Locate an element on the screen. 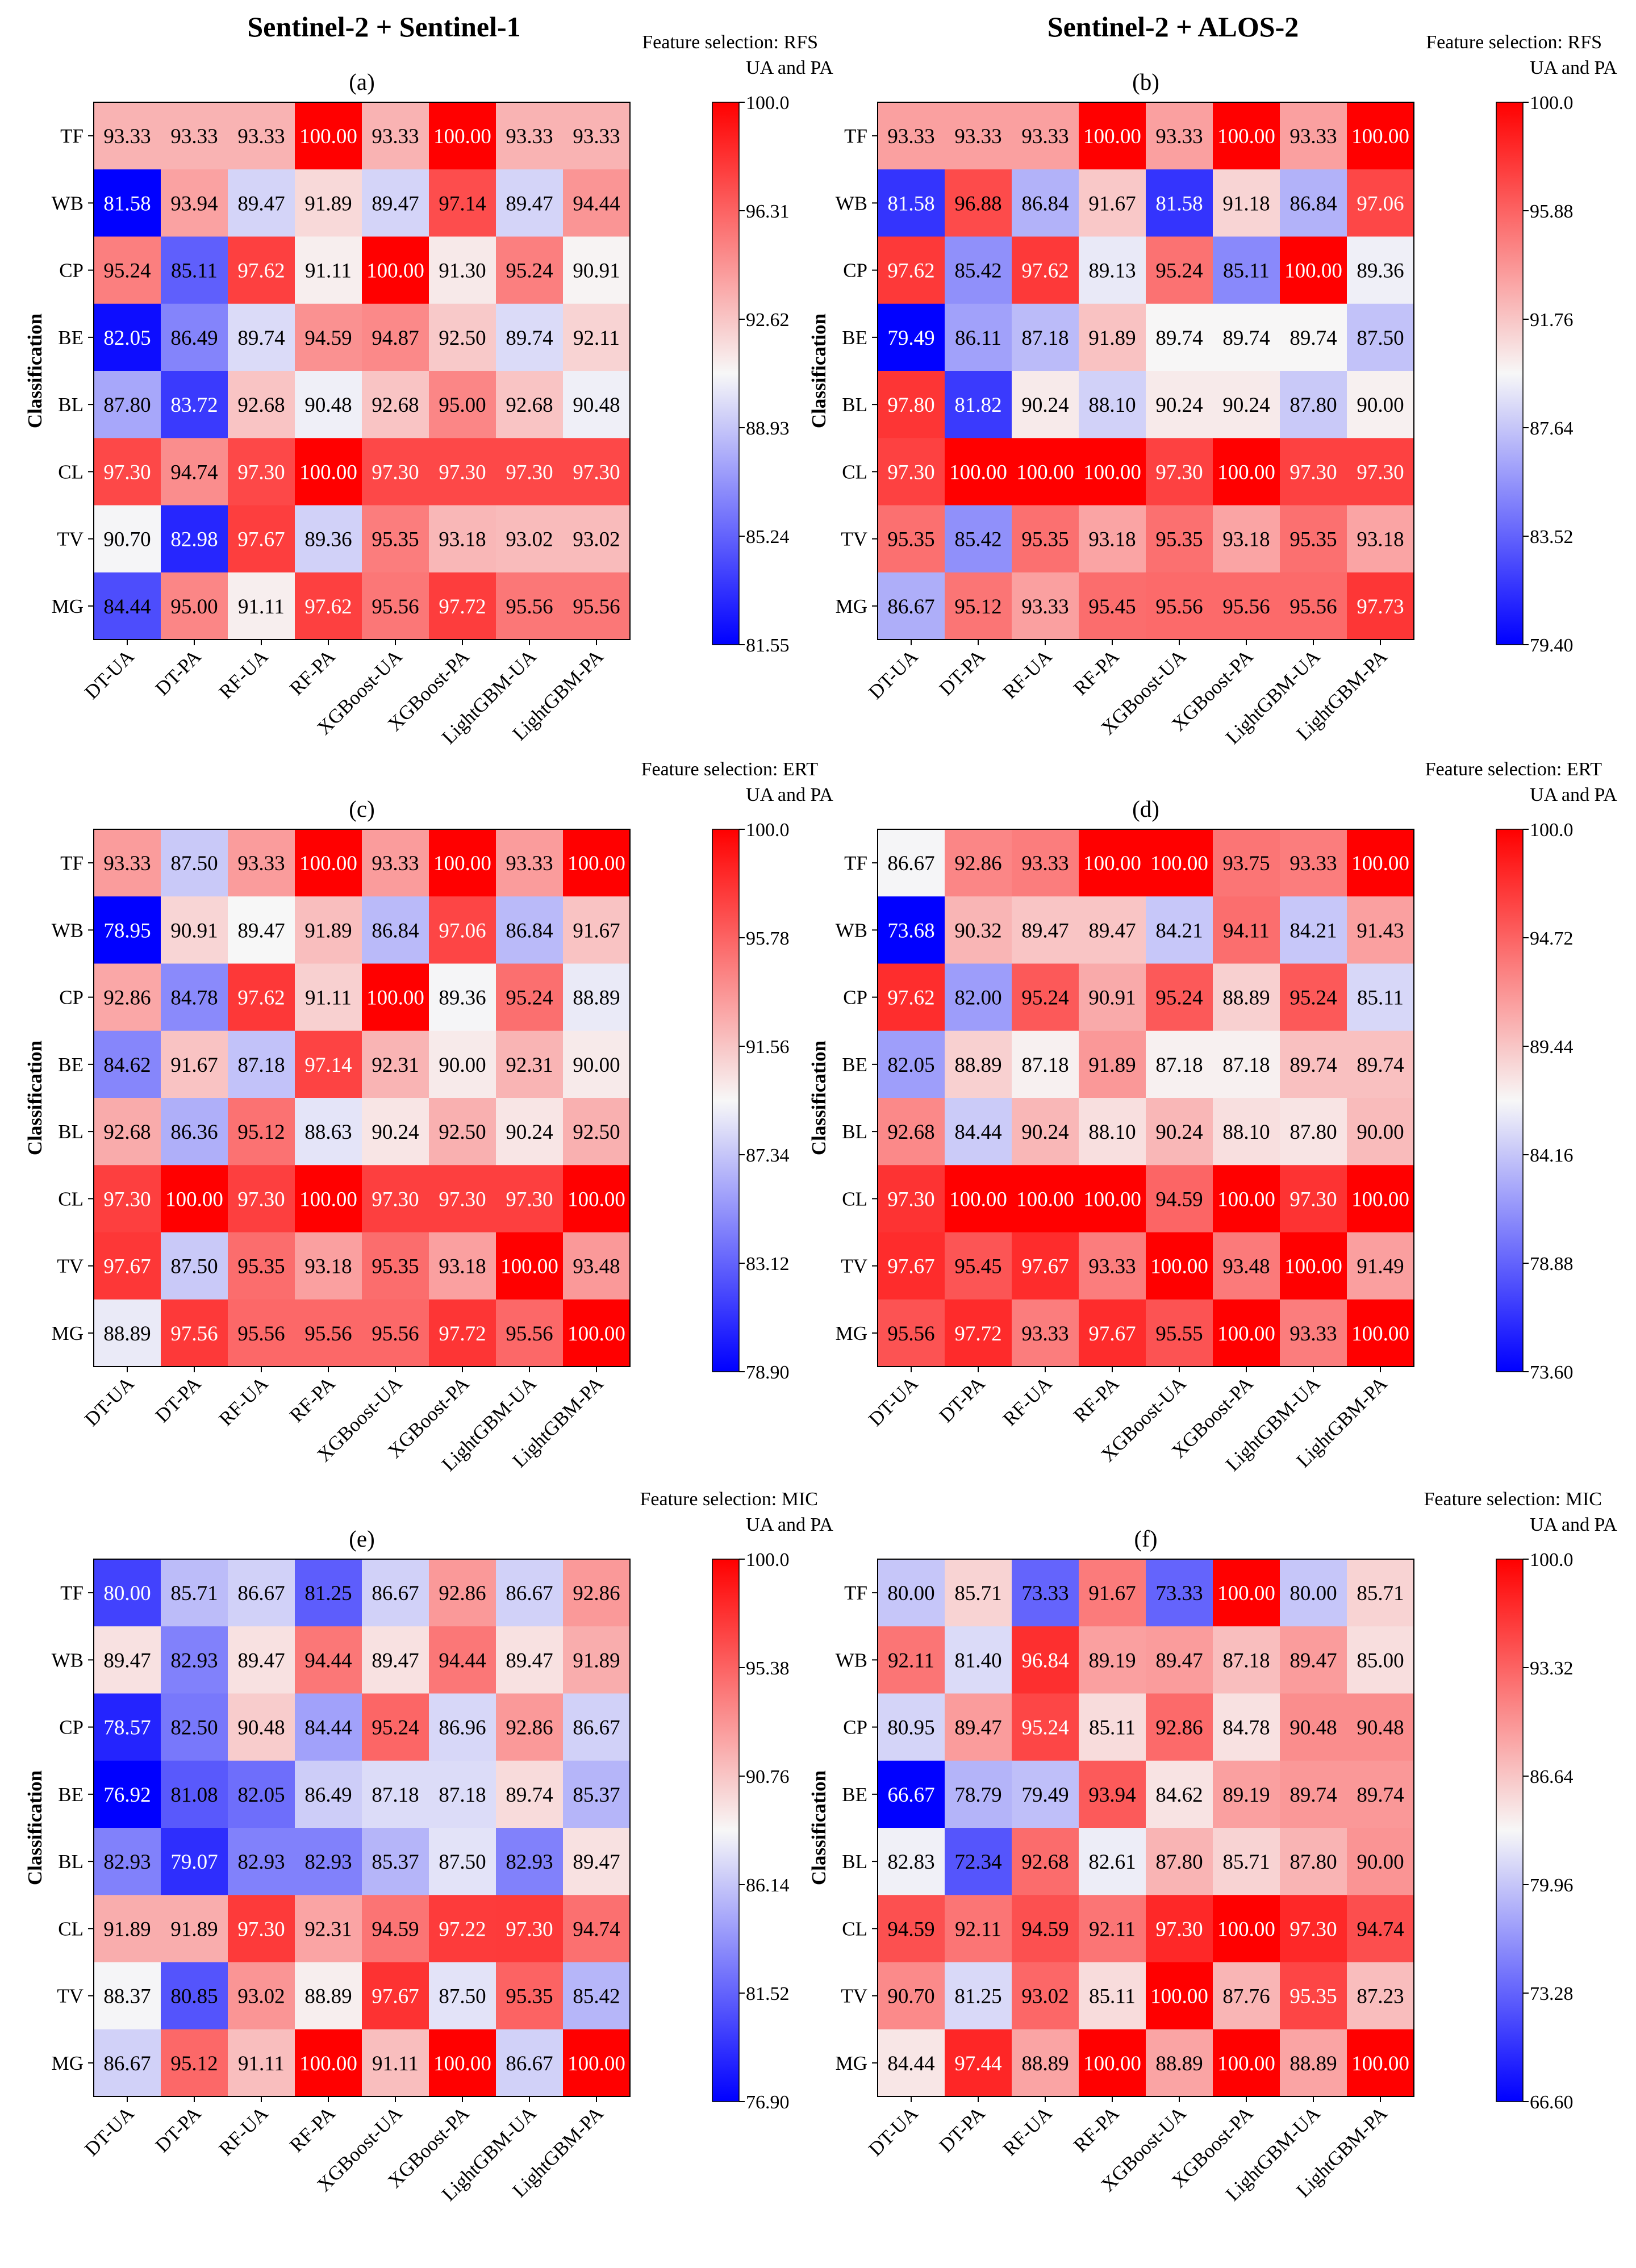  colorbar-tick-label: 85.24 is located at coordinates (768, 537).